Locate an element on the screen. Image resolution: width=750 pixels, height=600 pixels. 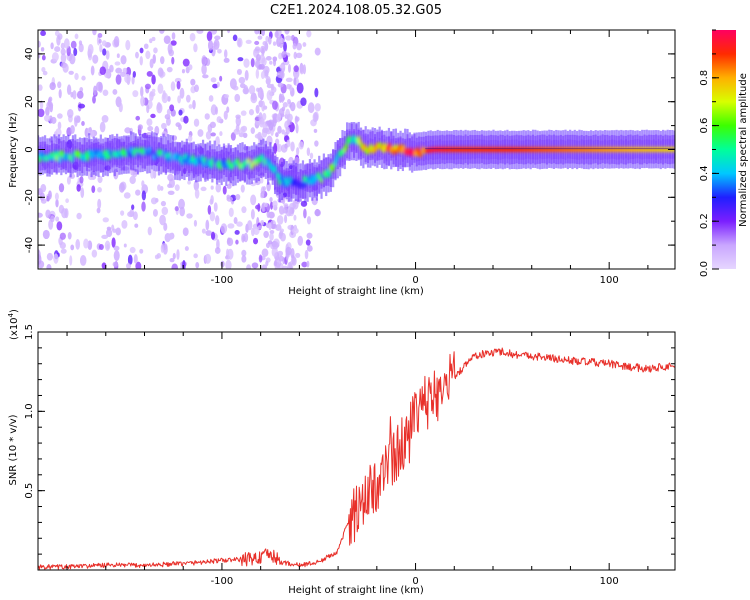
colorbar-tick-label: 0.8 is located at coordinates (704, 78).